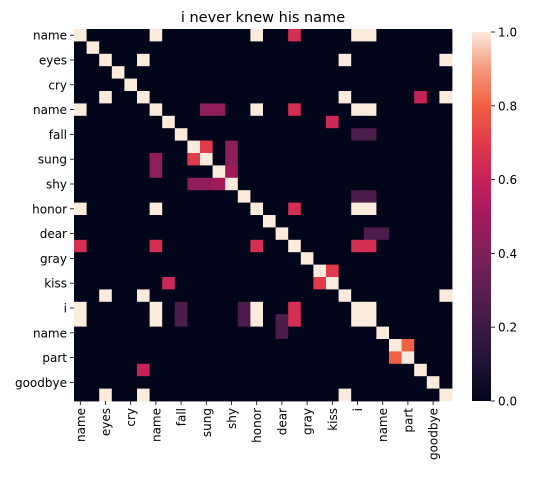 The image size is (533, 482). What do you see at coordinates (55, 284) in the screenshot?
I see `y-tick-label: kiss` at bounding box center [55, 284].